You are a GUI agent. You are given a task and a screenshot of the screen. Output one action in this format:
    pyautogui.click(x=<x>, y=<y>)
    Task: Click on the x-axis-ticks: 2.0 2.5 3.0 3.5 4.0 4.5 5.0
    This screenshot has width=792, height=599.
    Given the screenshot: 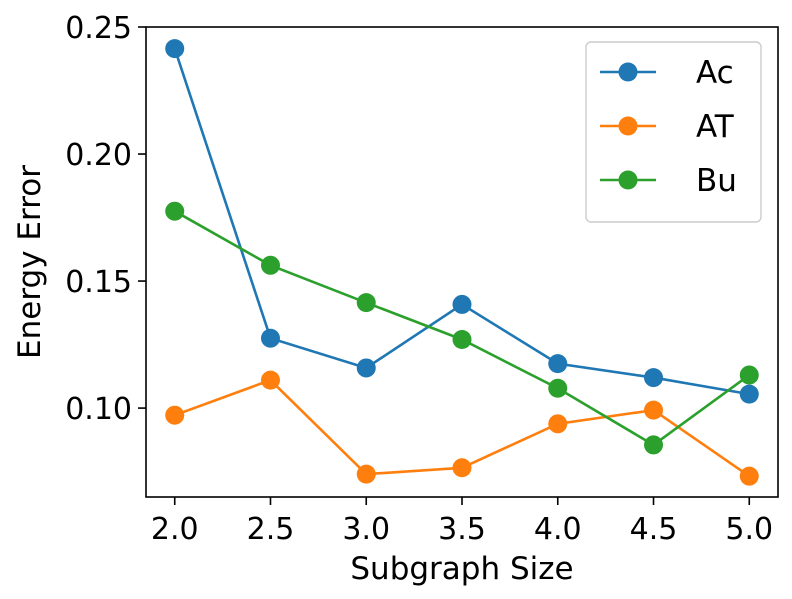 What is the action you would take?
    pyautogui.click(x=462, y=522)
    